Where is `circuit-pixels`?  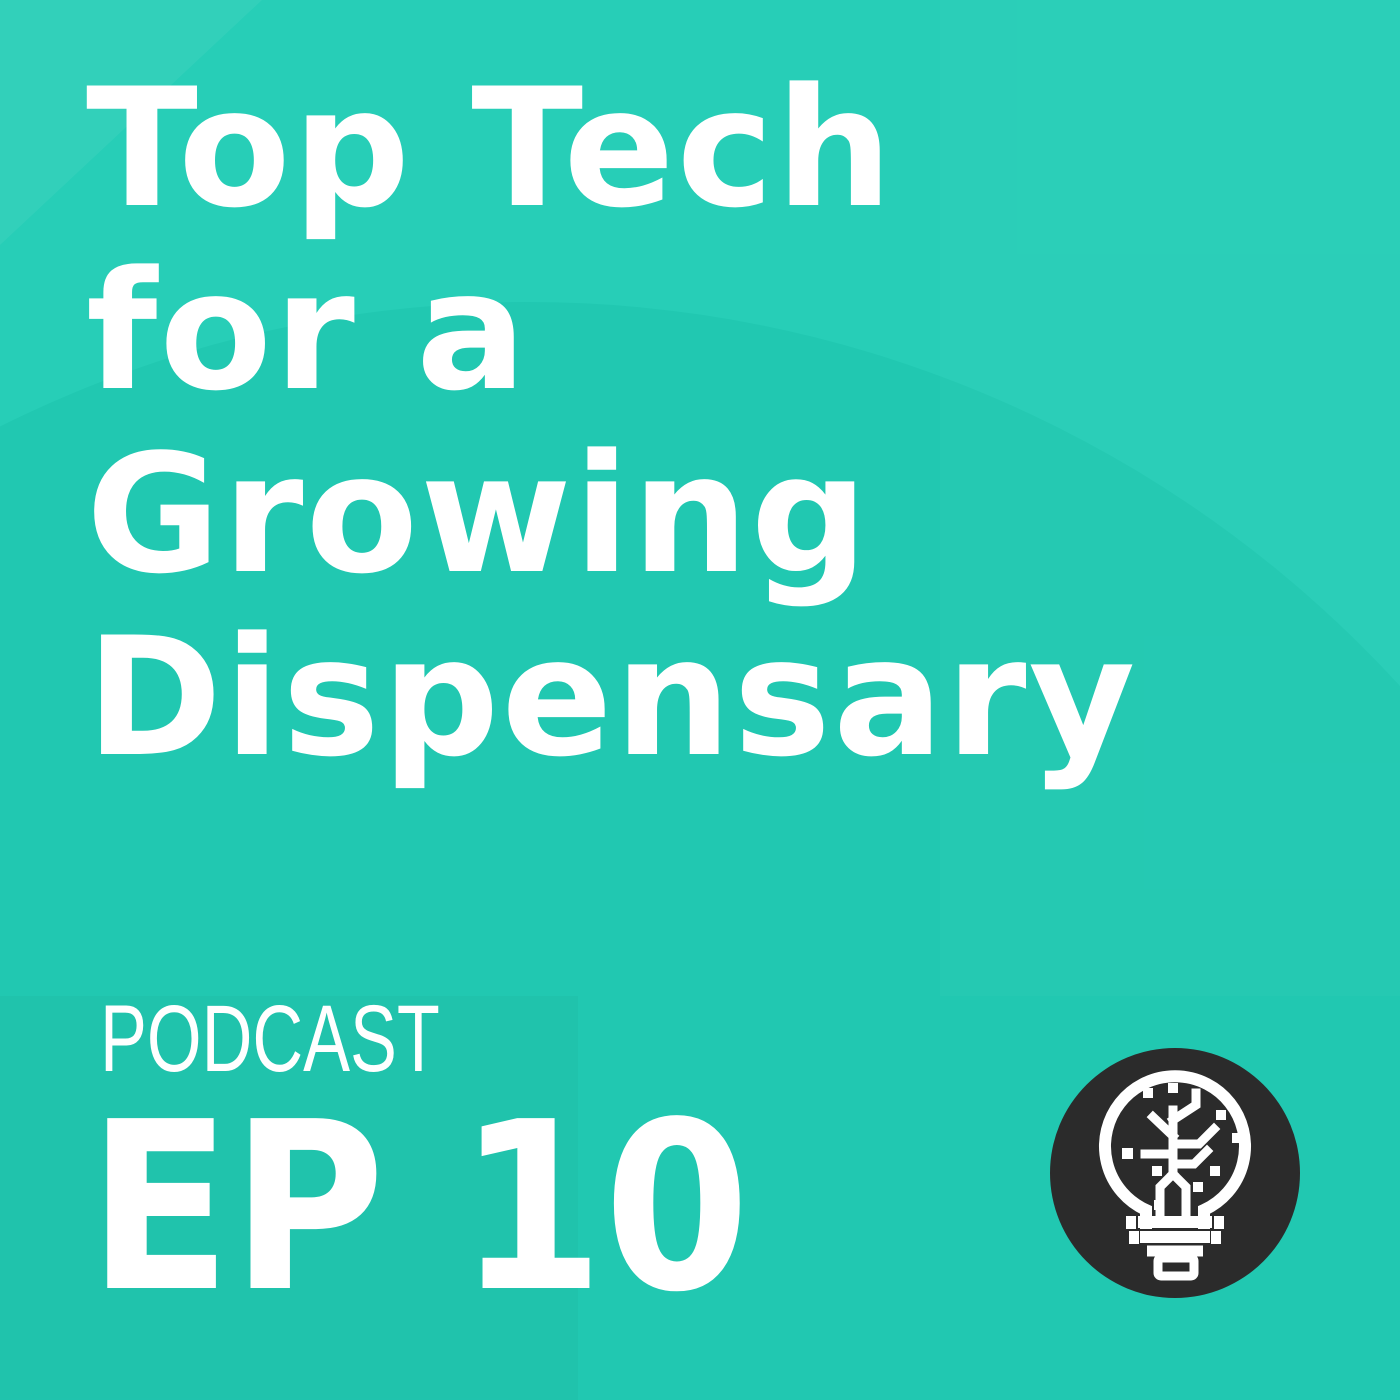 circuit-pixels is located at coordinates (1182, 1146).